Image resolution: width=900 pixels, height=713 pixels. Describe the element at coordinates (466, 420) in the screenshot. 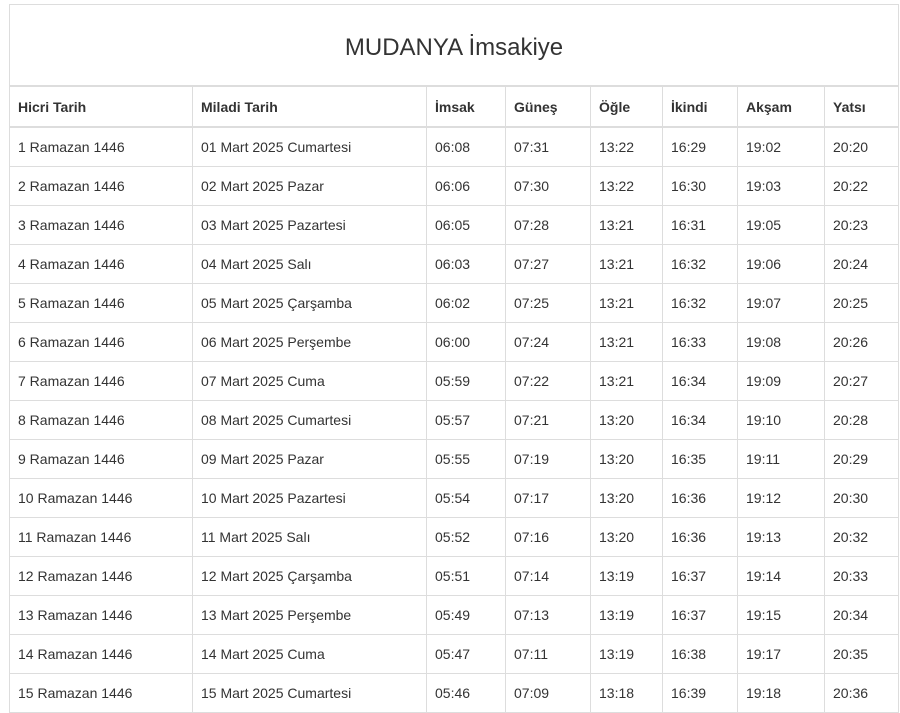

I see `cell-imsak: 05:57` at that location.